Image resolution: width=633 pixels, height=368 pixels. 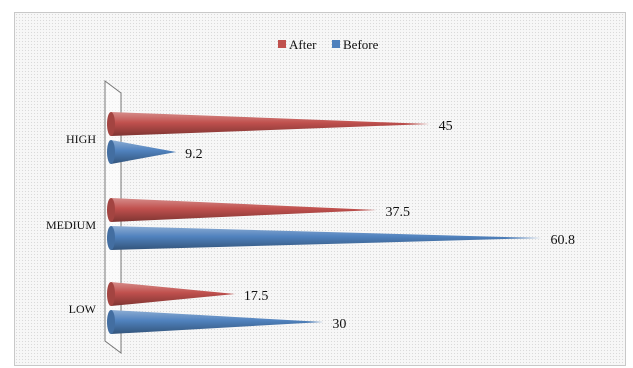 I want to click on cone-before-low, so click(x=215, y=322).